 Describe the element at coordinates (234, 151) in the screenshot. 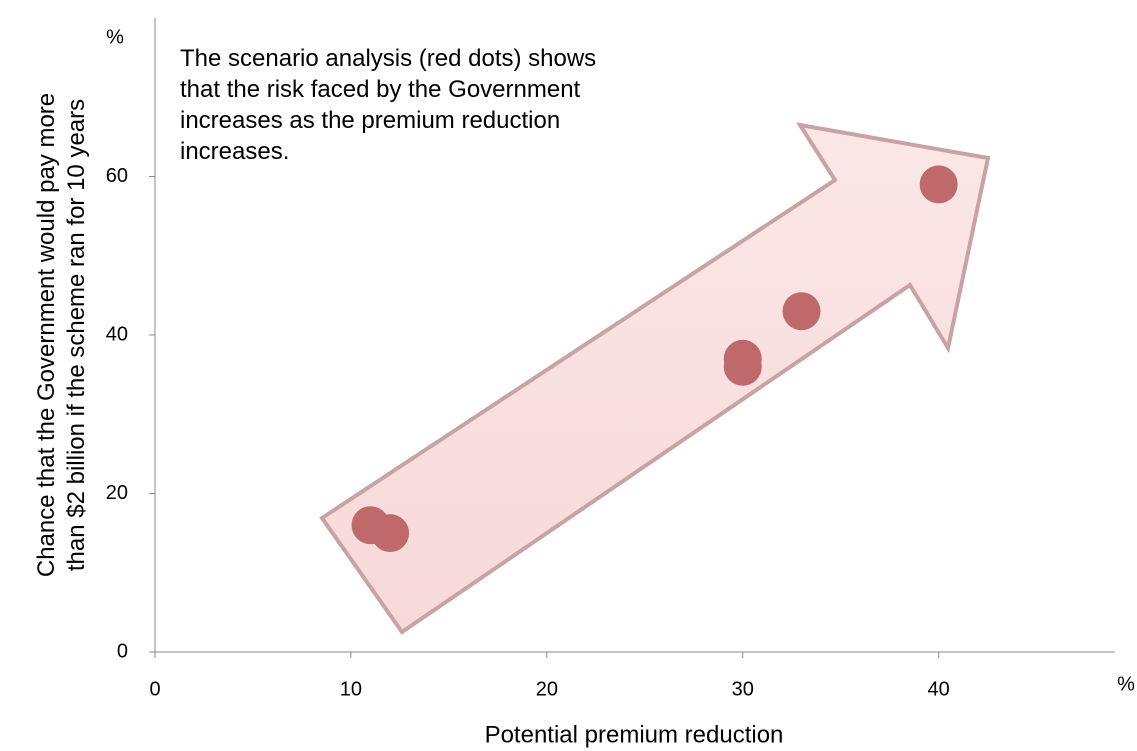

I see `annotation-line: increases.` at that location.